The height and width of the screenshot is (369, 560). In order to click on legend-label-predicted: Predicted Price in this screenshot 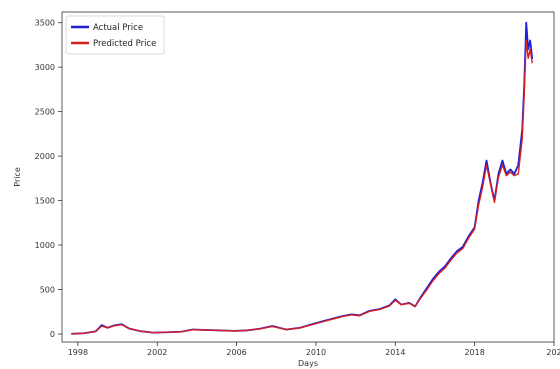, I will do `click(124, 44)`.